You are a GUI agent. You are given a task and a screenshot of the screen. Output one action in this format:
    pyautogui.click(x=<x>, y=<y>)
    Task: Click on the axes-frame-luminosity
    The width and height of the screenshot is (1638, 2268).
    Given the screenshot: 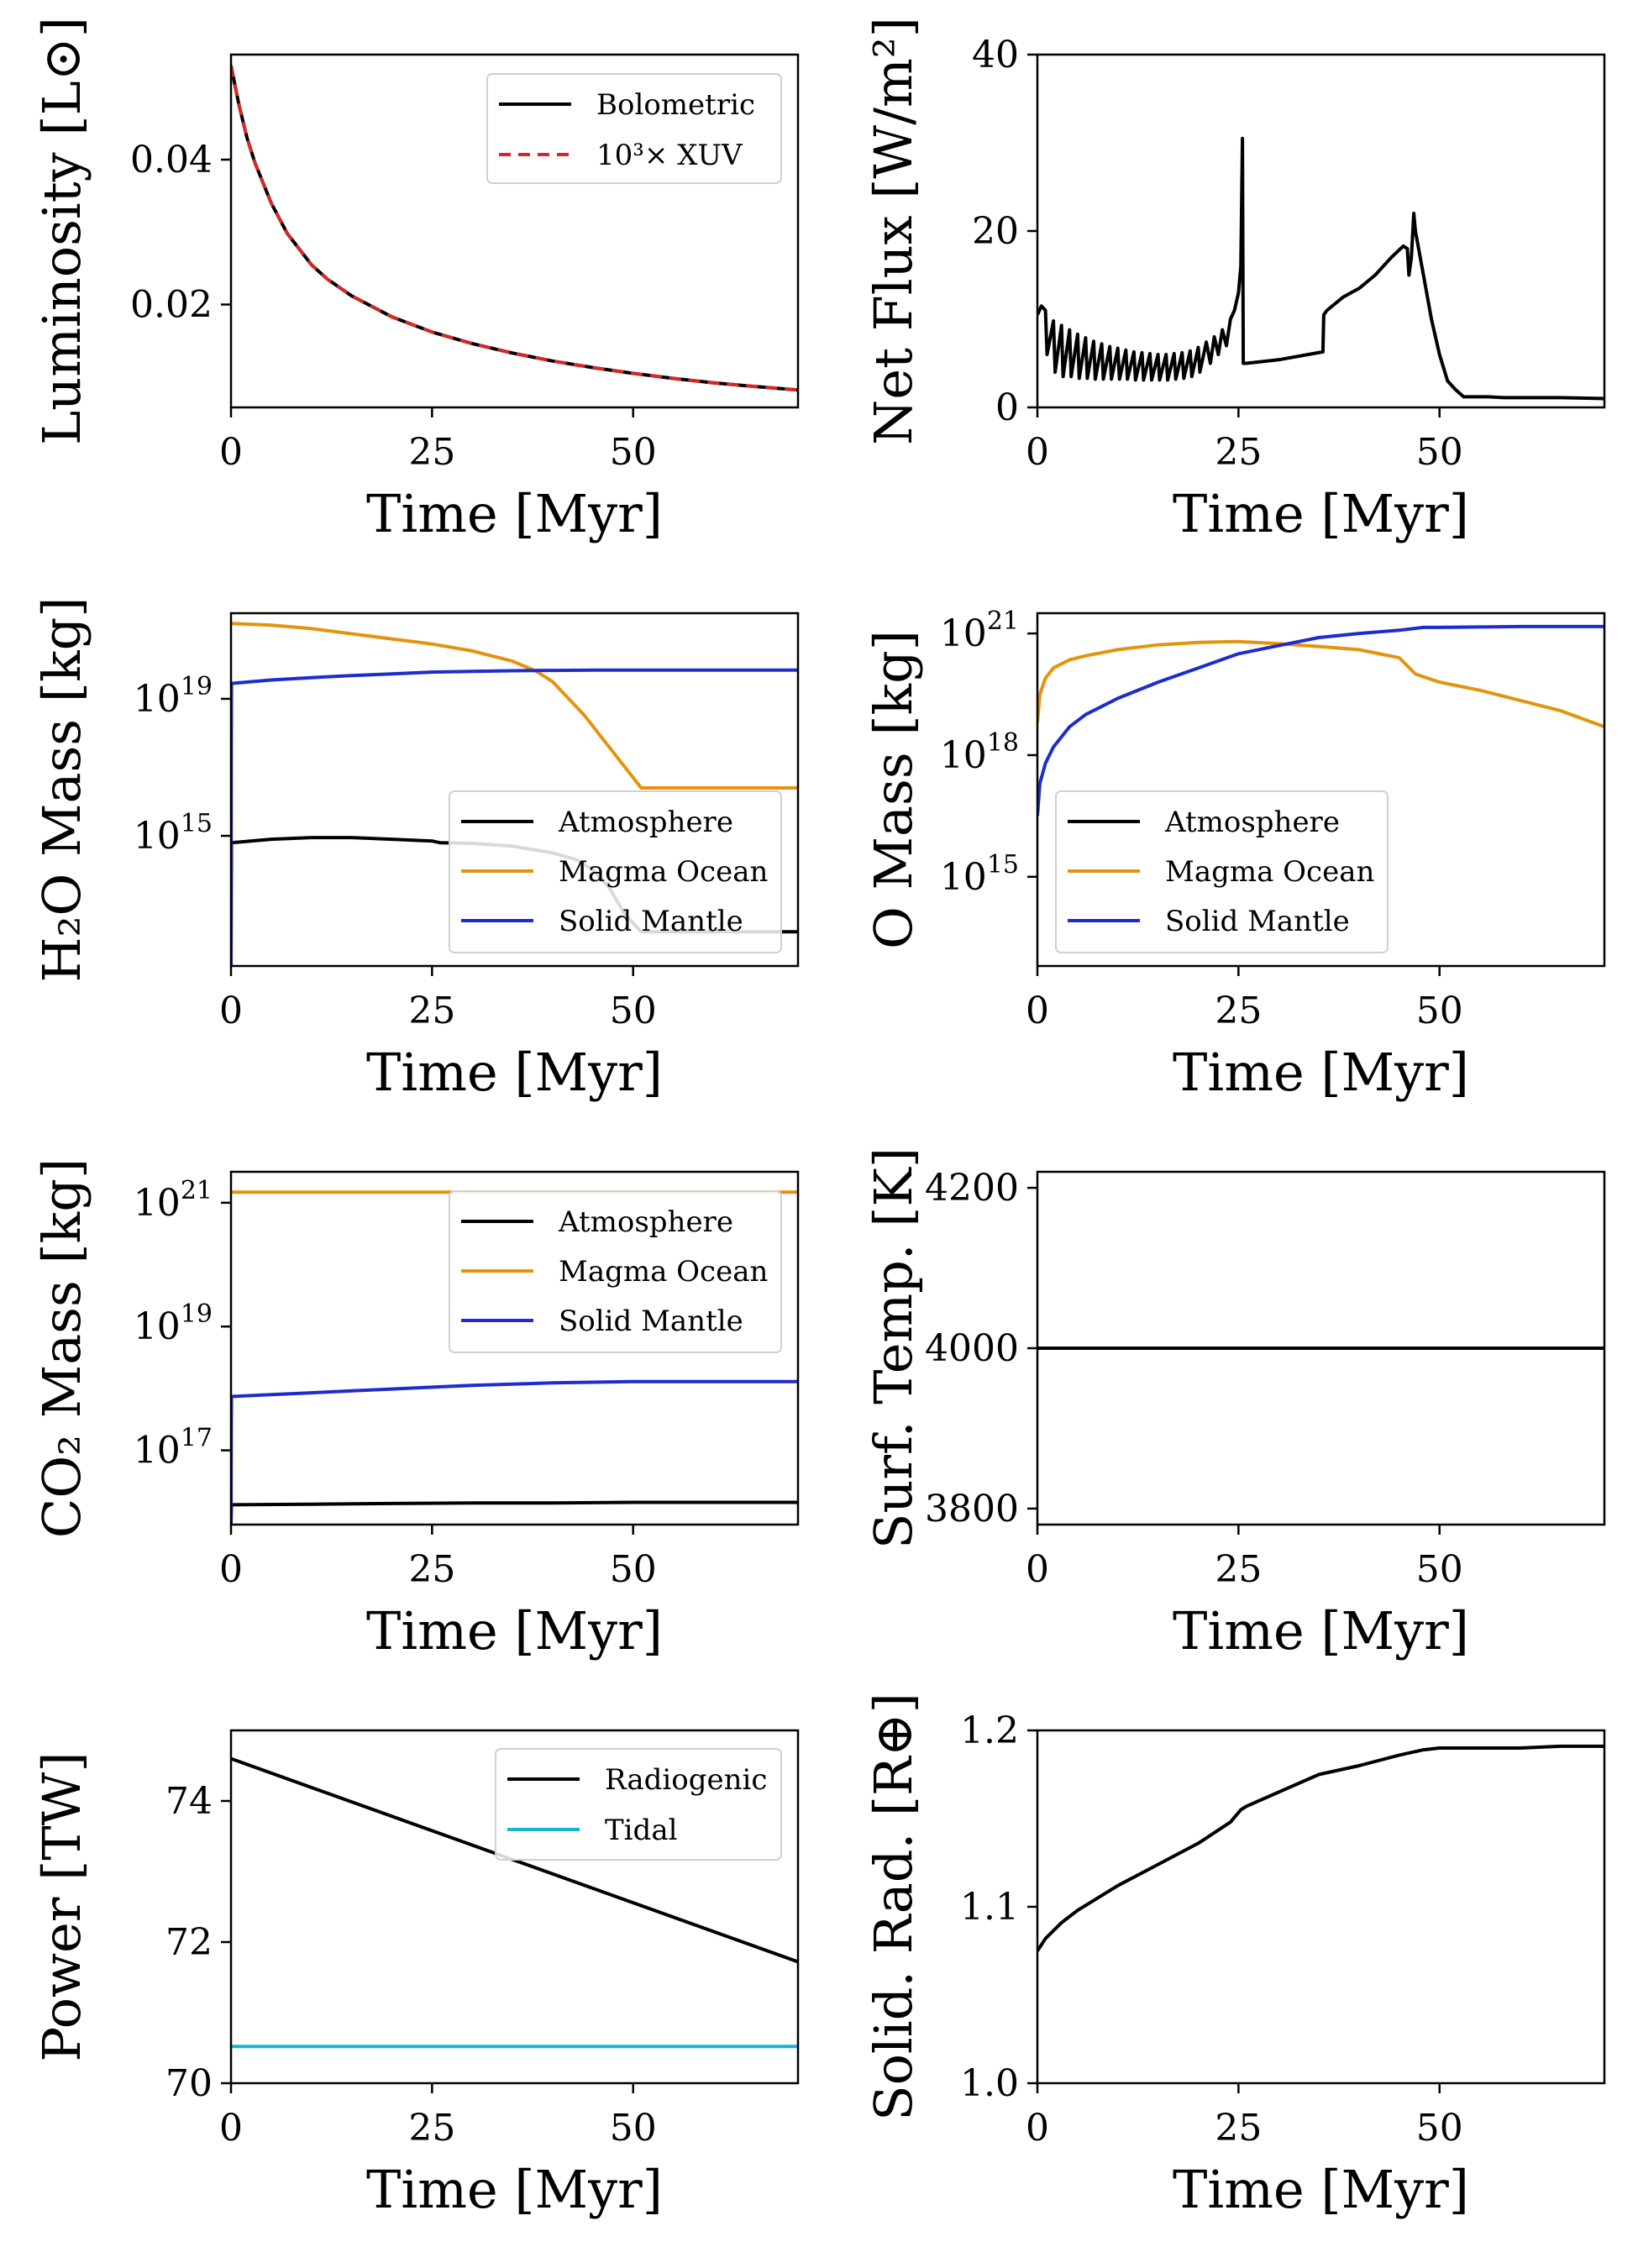 What is the action you would take?
    pyautogui.click(x=514, y=231)
    